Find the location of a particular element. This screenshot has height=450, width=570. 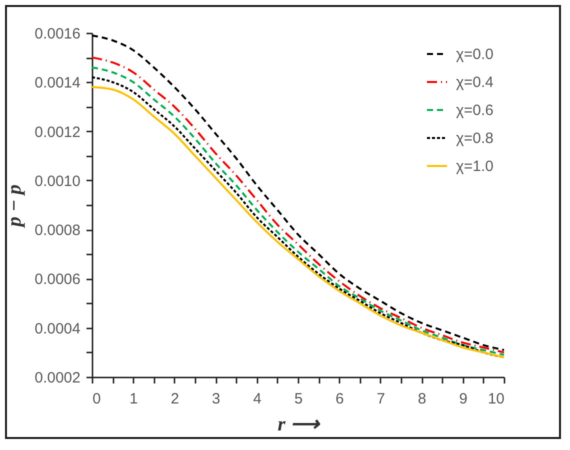

y-axis-title: p − p is located at coordinates (15, 206).